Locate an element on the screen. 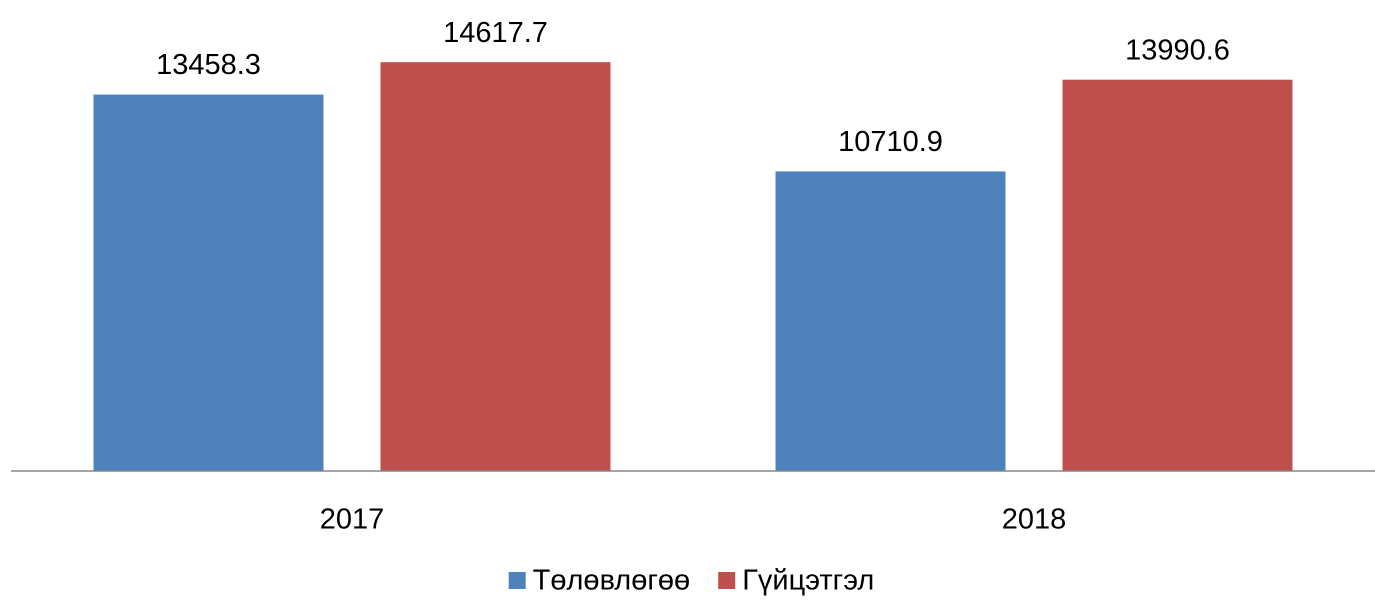 The height and width of the screenshot is (601, 1375). legend-label: Гүйцэтгэл is located at coordinates (808, 581).